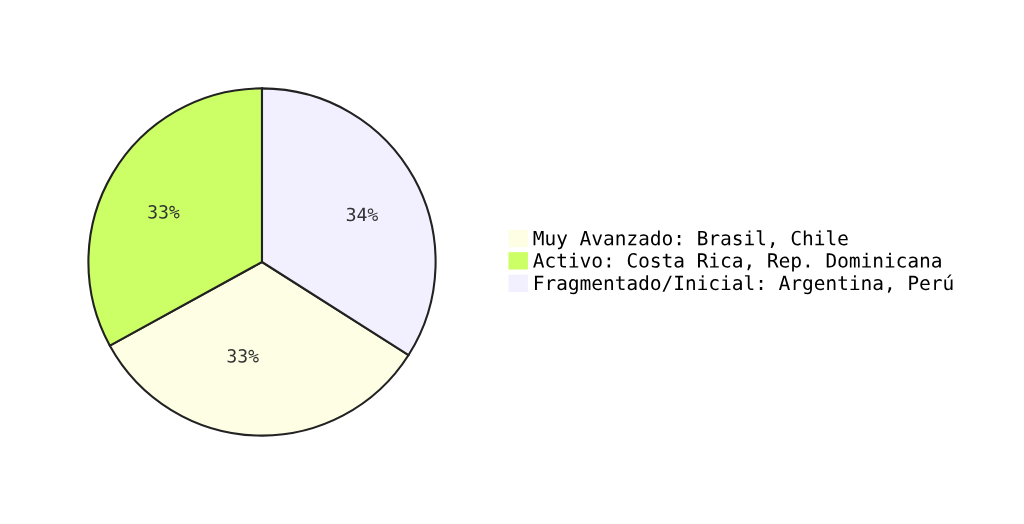  I want to click on data-label: 34%, so click(362, 214).